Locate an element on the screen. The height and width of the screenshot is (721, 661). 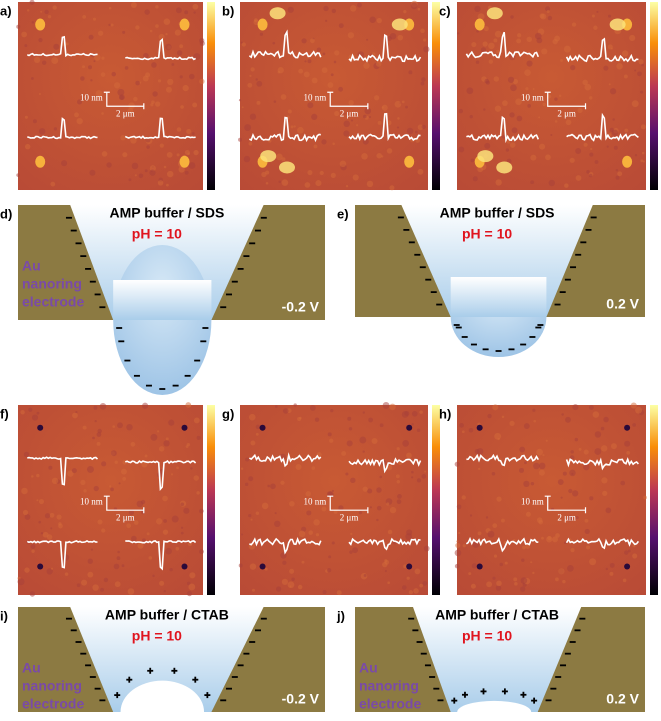
electrode-label: nanoring is located at coordinates (52, 686).